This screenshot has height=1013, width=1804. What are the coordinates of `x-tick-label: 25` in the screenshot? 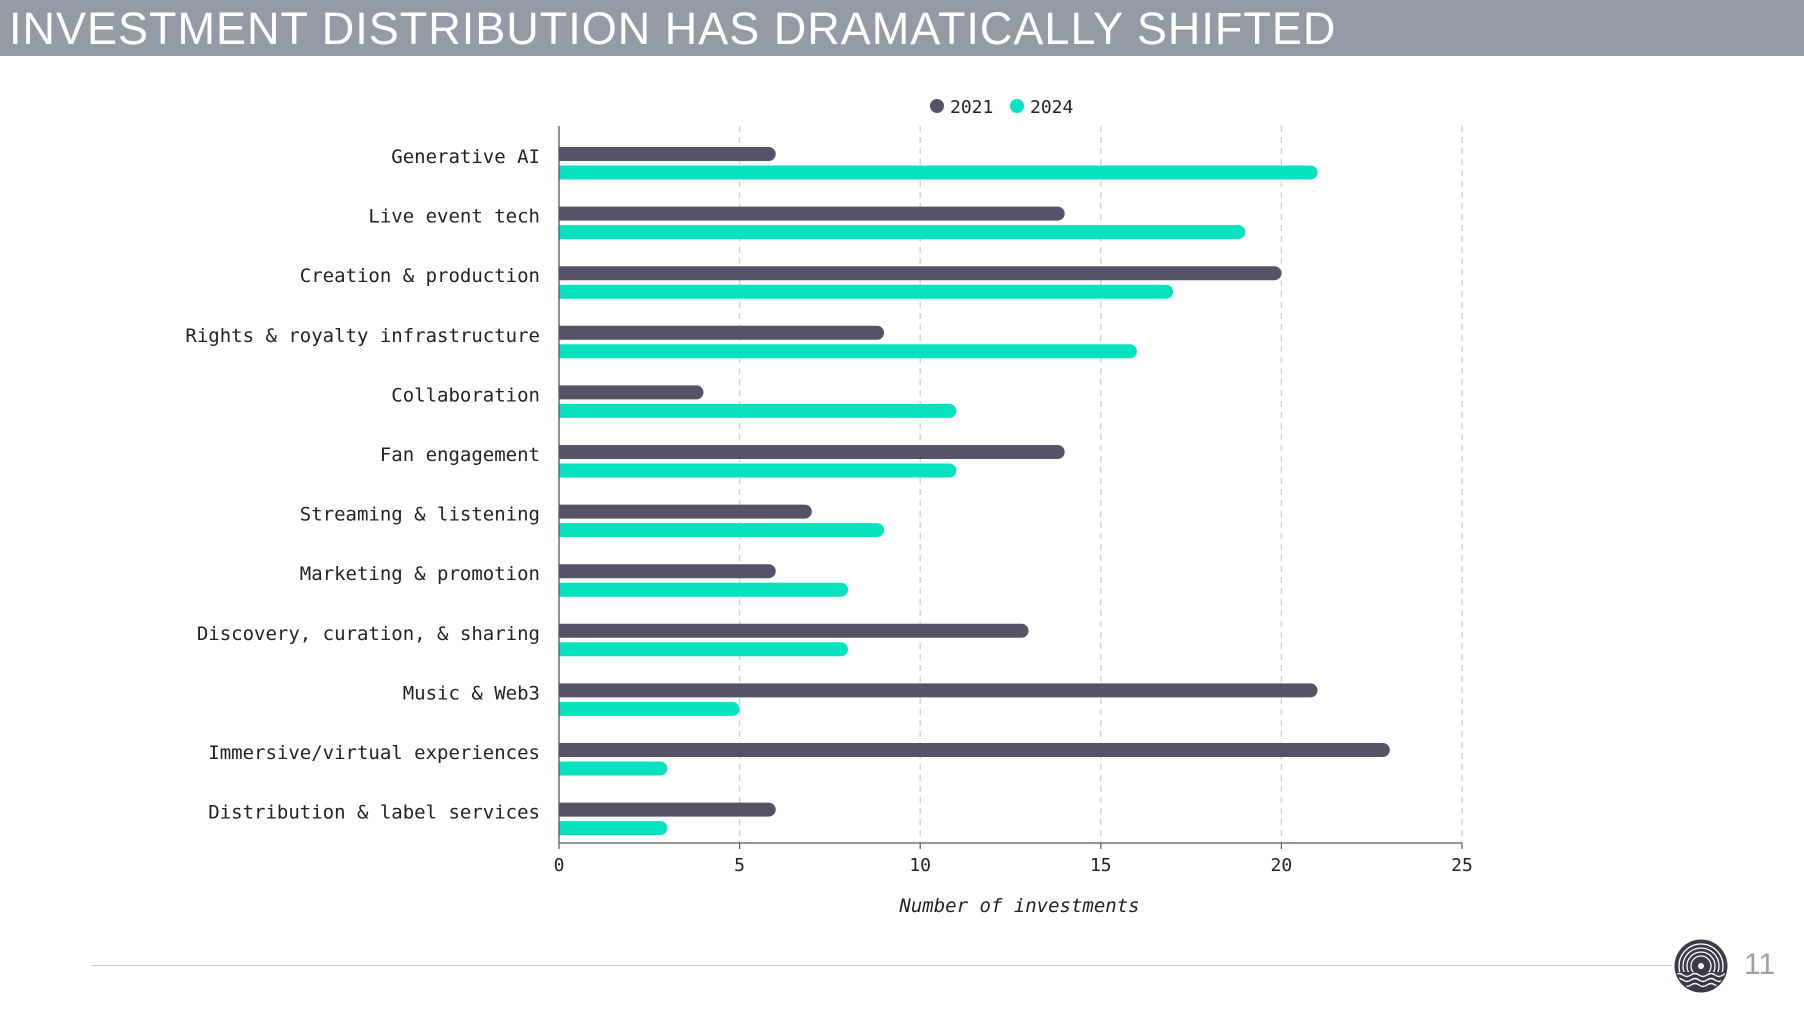 It's located at (1462, 865).